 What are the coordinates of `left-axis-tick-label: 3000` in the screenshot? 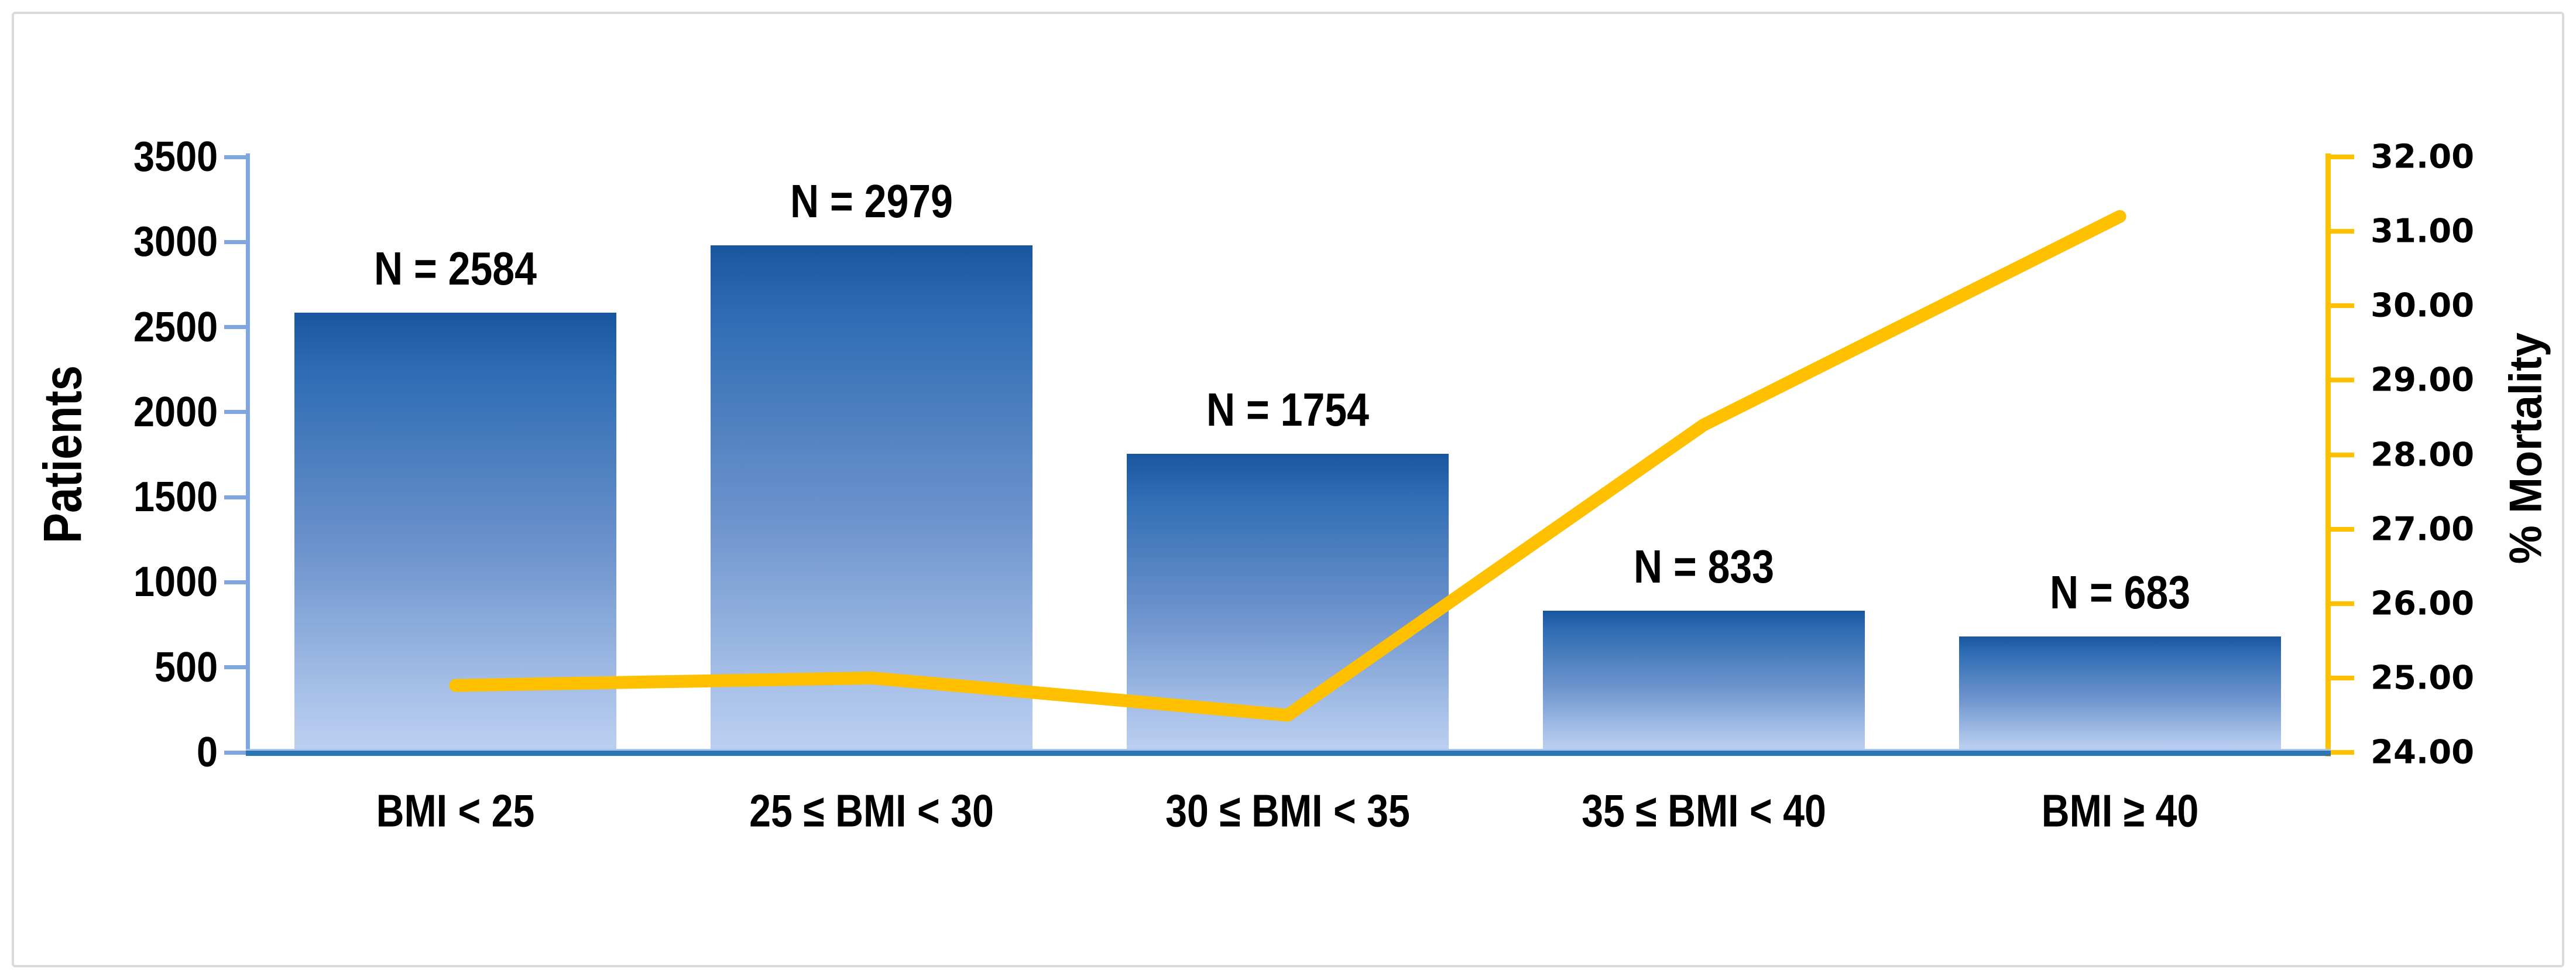 It's located at (171, 242).